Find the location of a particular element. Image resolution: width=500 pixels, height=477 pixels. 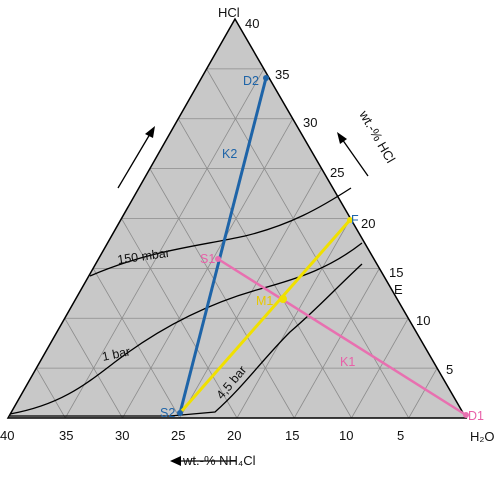

apex-label-hcl: HCl is located at coordinates (229, 12).